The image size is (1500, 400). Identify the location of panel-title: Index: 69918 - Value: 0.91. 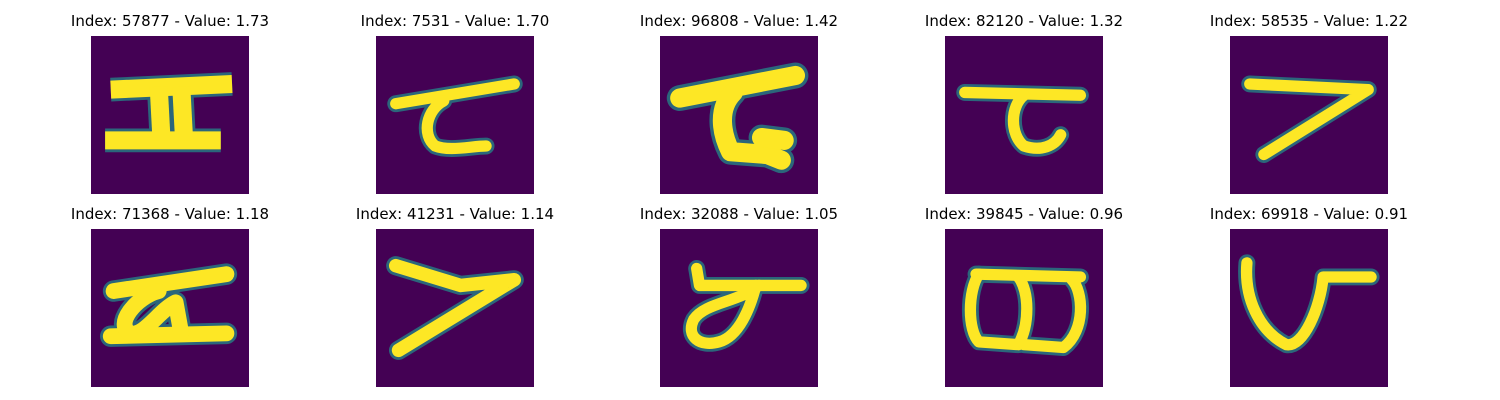
(1309, 214).